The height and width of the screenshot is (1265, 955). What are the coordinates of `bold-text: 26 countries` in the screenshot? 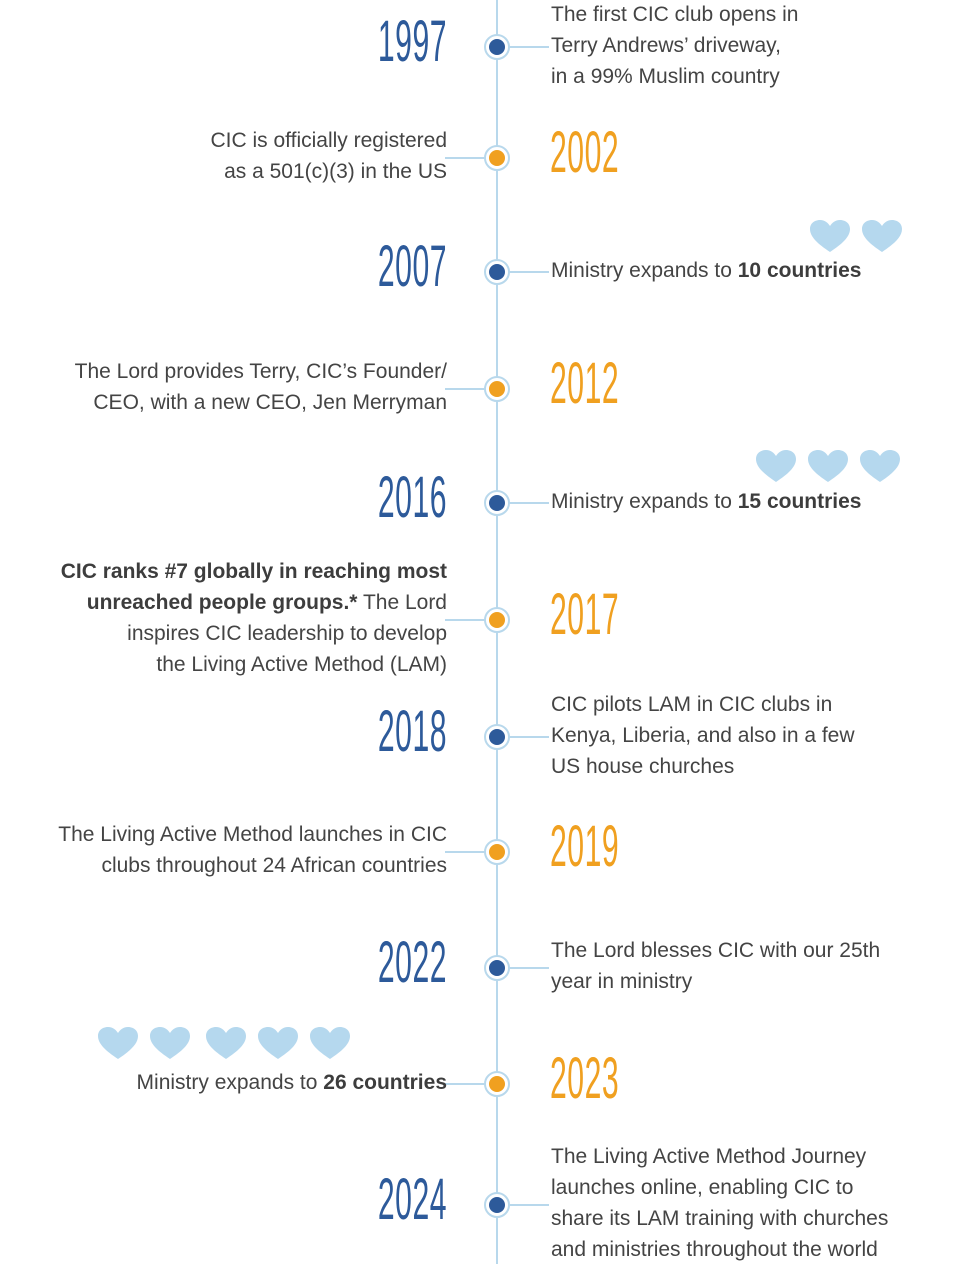 It's located at (385, 1082).